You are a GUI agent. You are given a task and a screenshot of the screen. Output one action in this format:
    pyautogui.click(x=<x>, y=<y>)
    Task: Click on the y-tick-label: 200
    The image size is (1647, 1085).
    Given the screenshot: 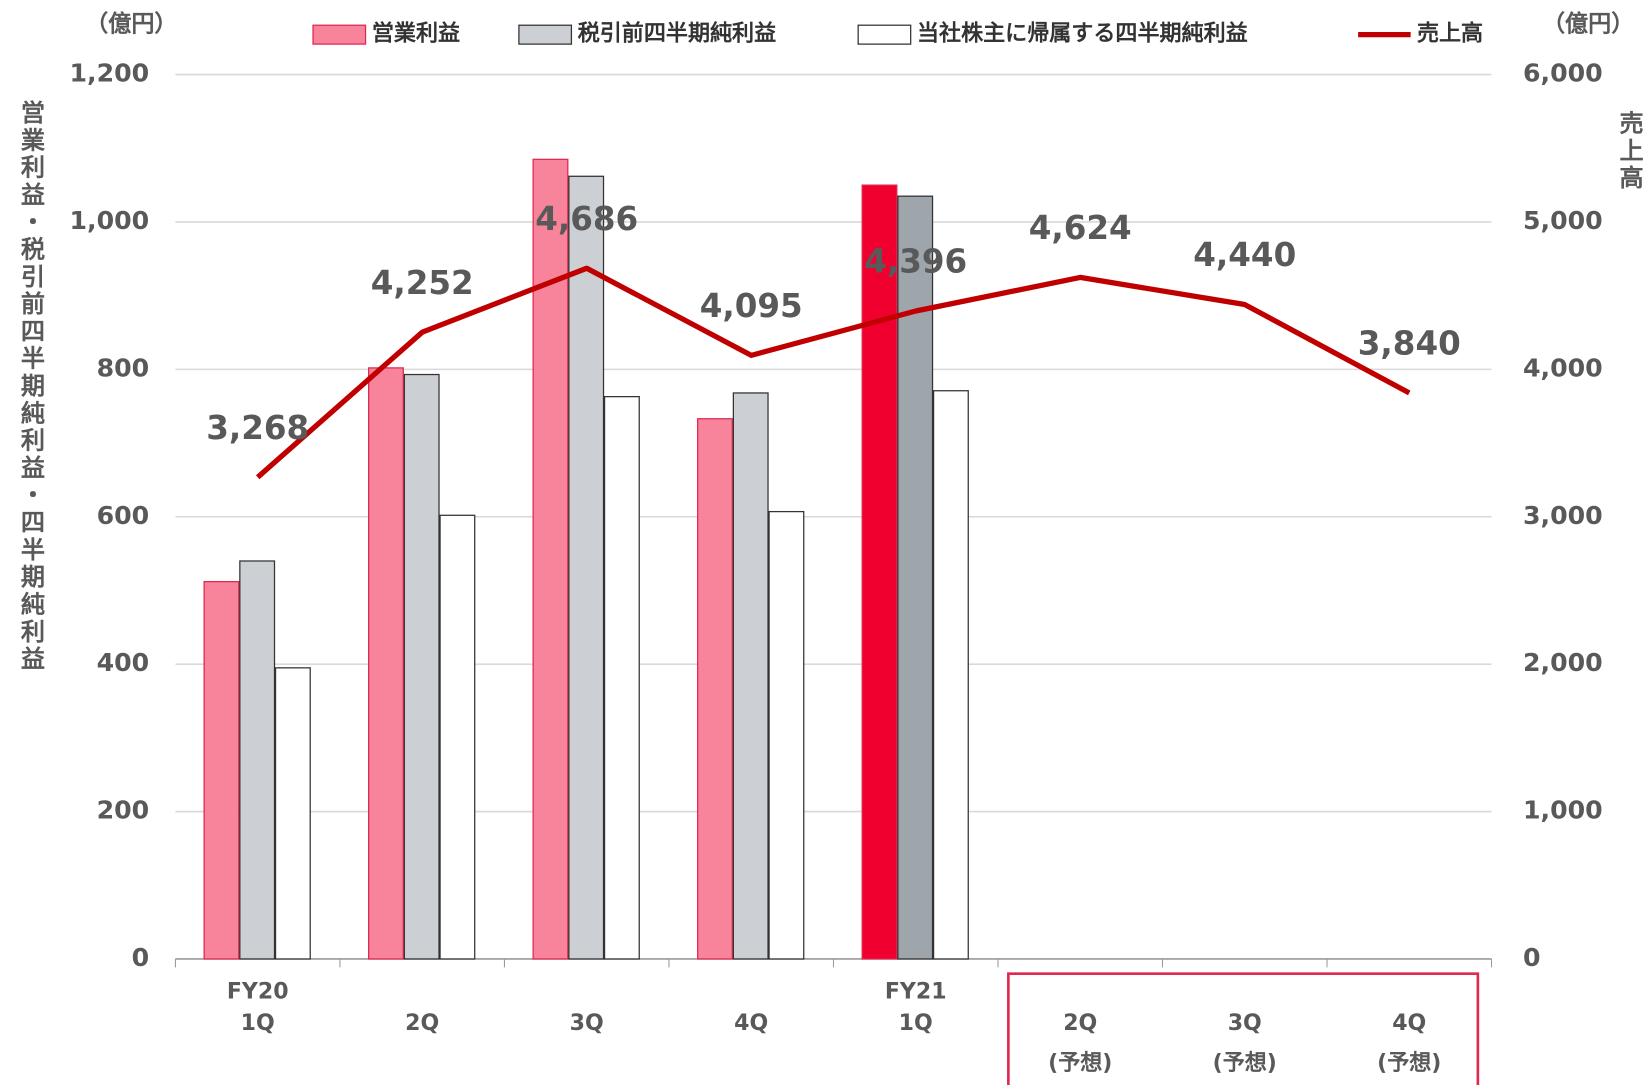 What is the action you would take?
    pyautogui.click(x=123, y=810)
    